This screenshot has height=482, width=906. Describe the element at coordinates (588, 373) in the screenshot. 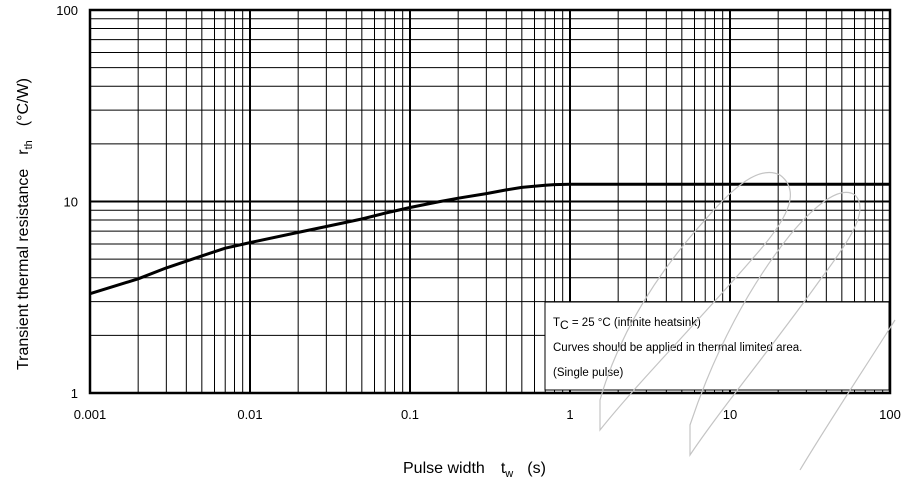

I see `annotation-line-3: (Single pulse)` at that location.